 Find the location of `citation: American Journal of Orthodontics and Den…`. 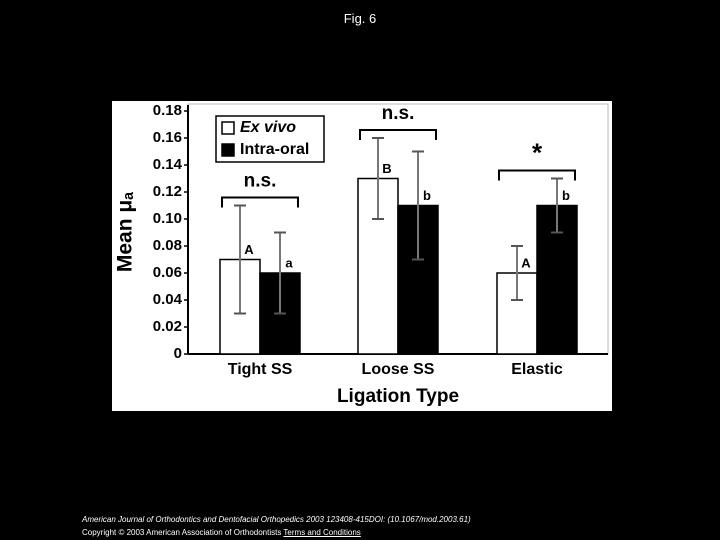

citation: American Journal of Orthodontics and Den… is located at coordinates (276, 519).